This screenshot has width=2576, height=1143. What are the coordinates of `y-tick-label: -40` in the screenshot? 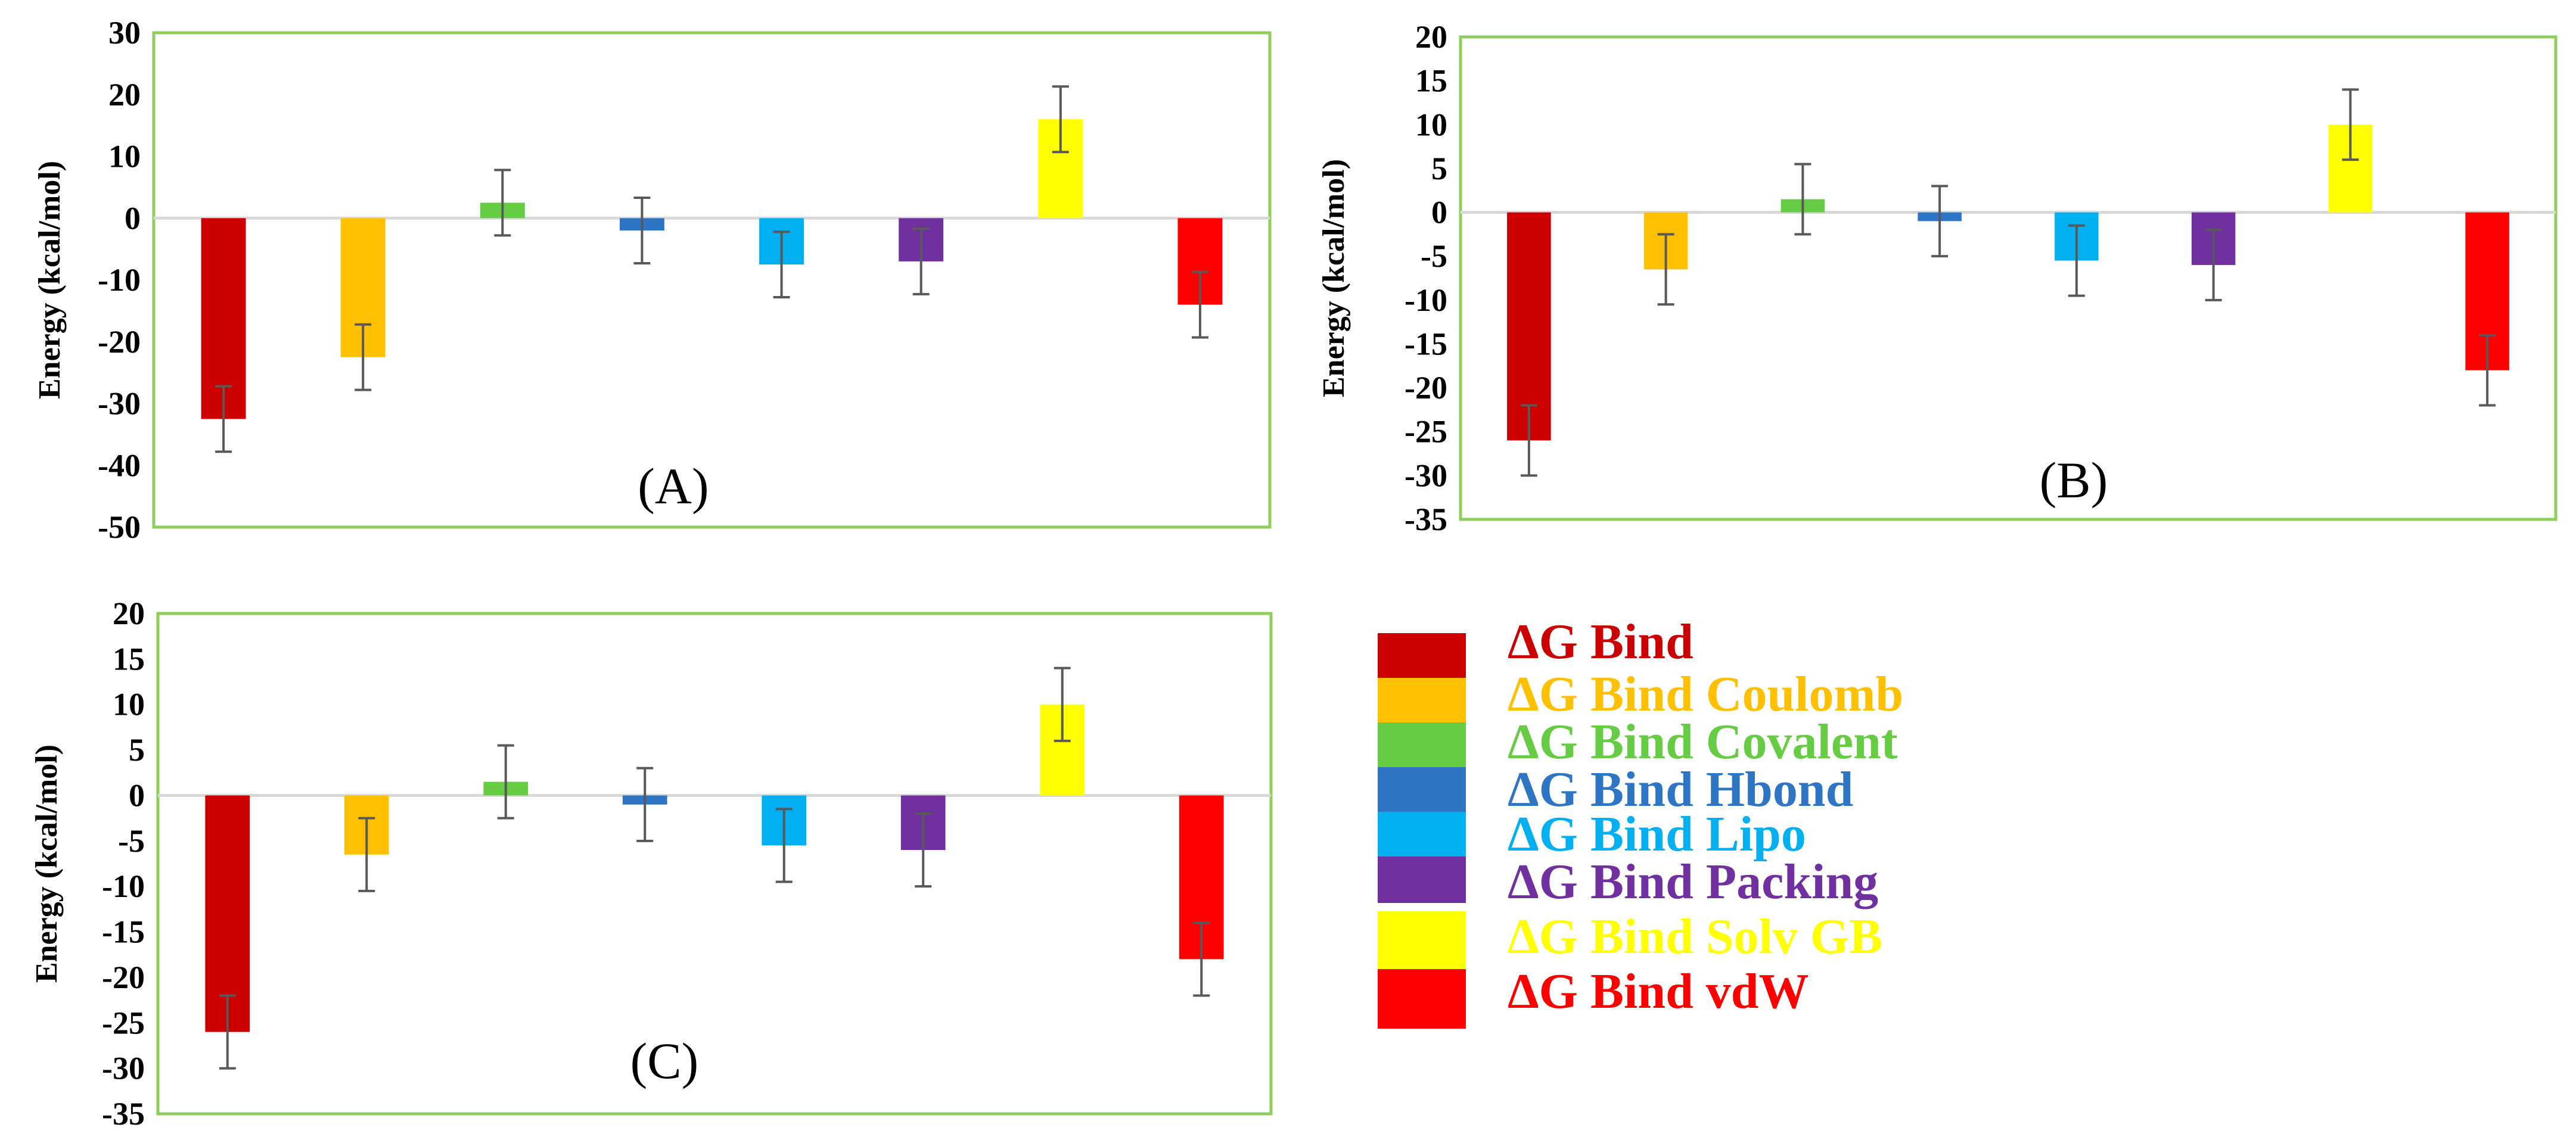 It's located at (119, 465).